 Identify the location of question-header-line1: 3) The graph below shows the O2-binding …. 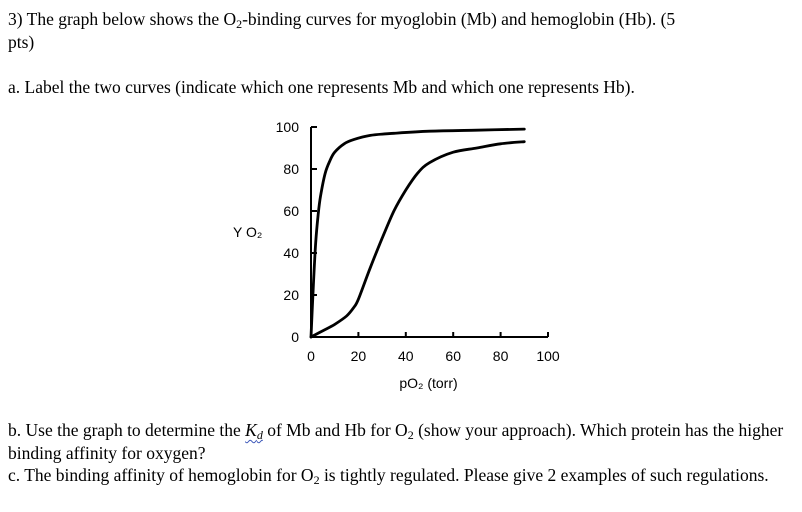
(341, 19).